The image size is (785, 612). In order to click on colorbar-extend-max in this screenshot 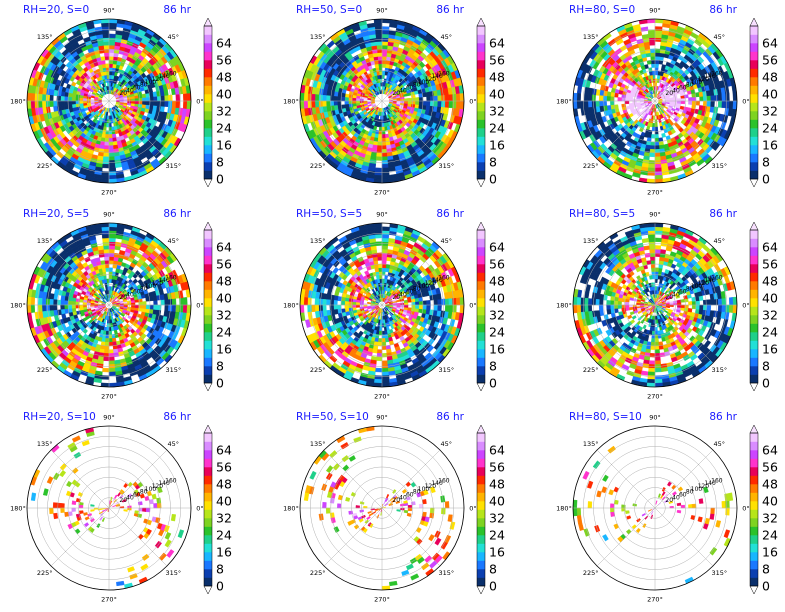, I will do `click(754, 22)`.